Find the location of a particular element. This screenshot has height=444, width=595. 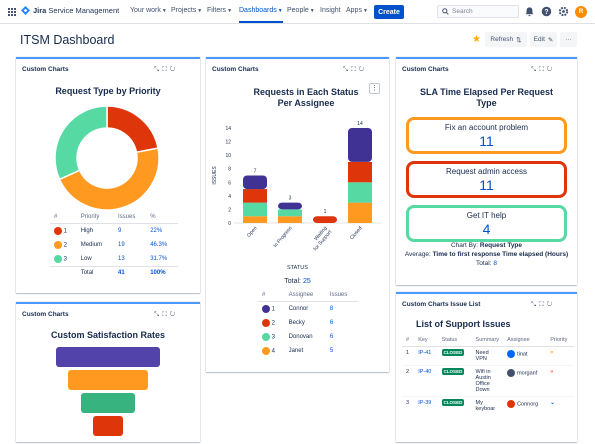

edit-button: Edit ✎ is located at coordinates (543, 39).